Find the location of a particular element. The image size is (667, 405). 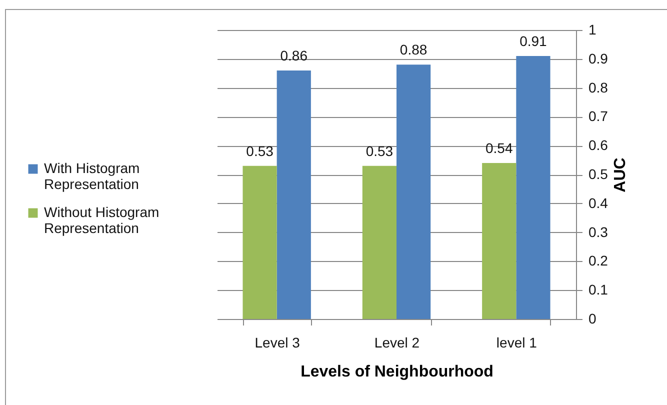

x-axis-title: Levels of Neighbourhood is located at coordinates (397, 372).